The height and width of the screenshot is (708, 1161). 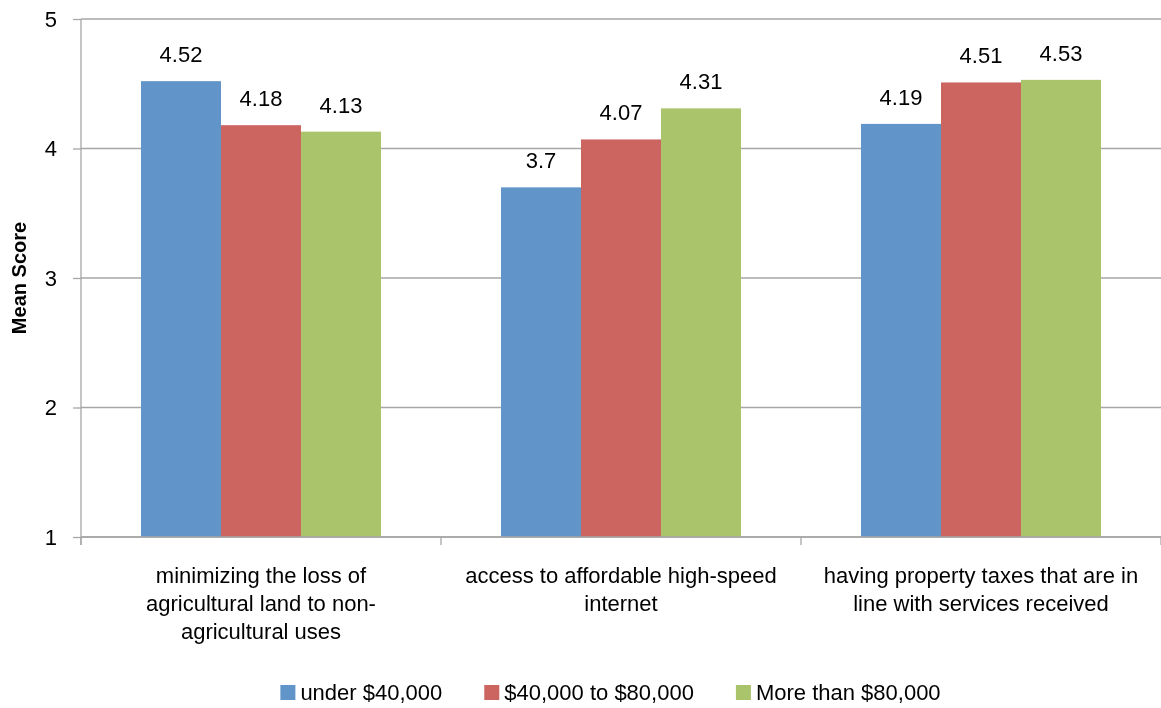 I want to click on data-label: 4.07, so click(x=621, y=113).